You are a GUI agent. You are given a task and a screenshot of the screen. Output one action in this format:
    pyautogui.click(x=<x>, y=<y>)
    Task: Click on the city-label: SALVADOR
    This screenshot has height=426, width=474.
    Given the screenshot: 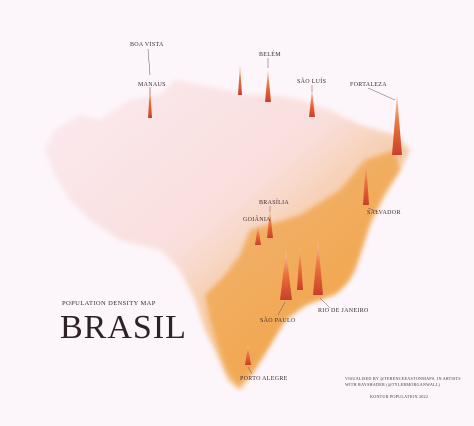 What is the action you would take?
    pyautogui.click(x=384, y=213)
    